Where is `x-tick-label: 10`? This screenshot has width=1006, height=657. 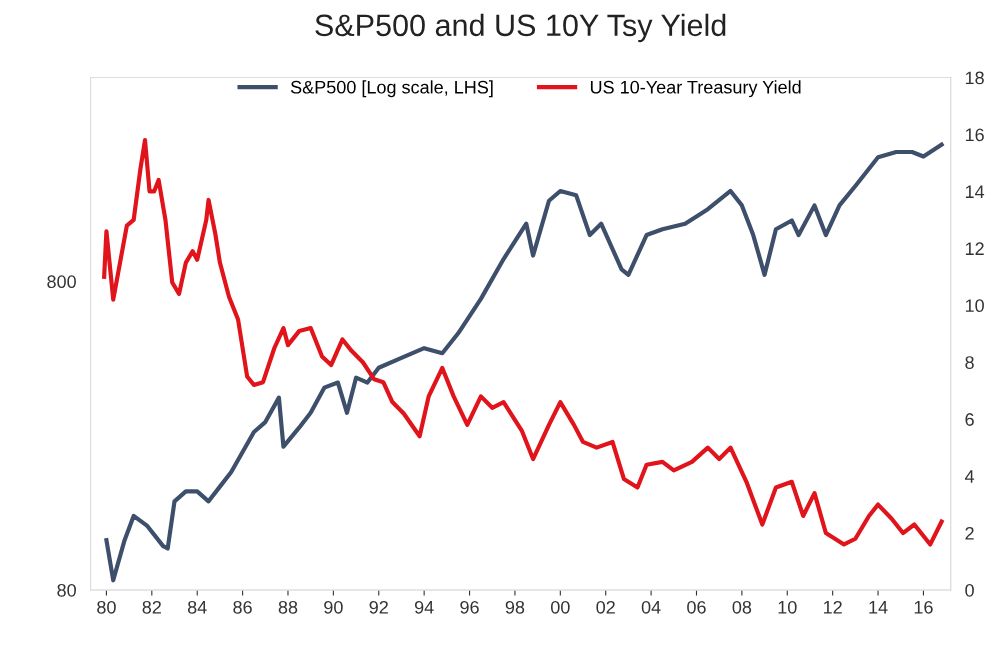
x-tick-label: 10 is located at coordinates (787, 607).